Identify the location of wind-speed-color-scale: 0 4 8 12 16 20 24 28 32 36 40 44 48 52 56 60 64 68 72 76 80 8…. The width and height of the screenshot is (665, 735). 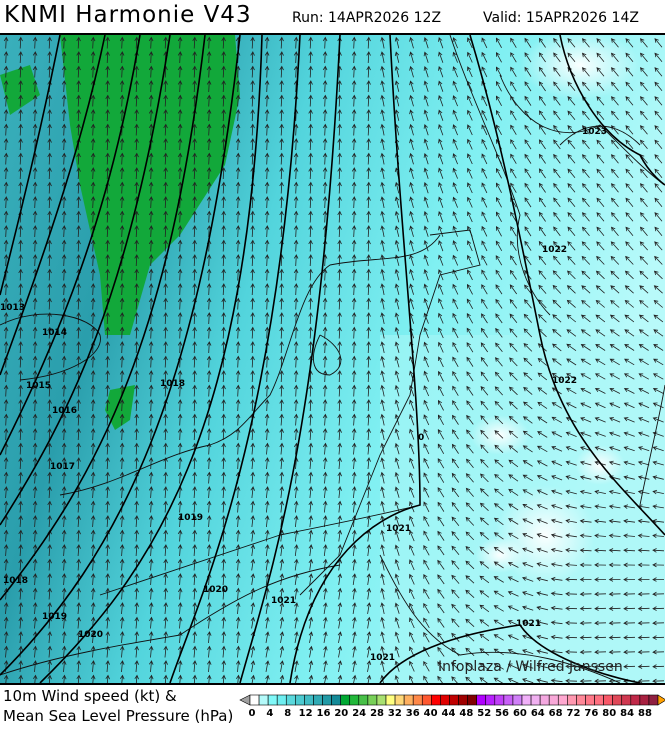
(452, 706).